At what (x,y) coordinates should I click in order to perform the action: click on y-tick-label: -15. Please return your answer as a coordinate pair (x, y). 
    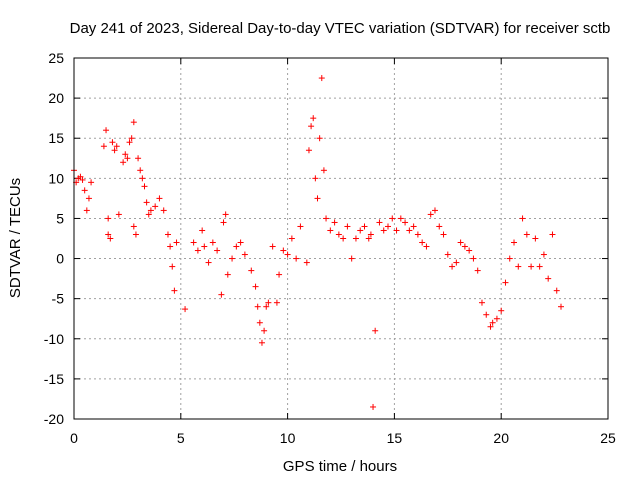
    Looking at the image, I should click on (54, 379).